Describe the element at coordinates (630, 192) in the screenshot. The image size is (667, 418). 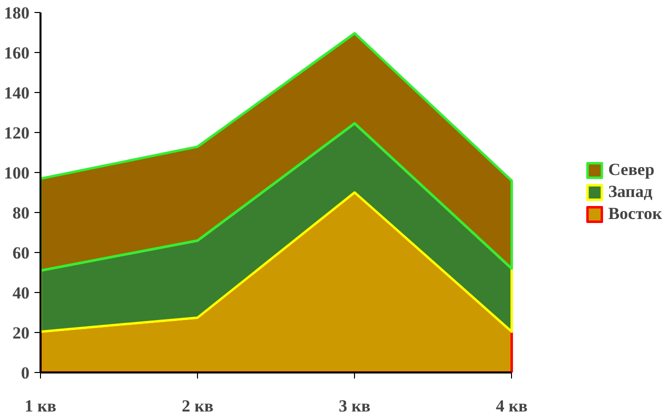
I see `legend-label: Запад` at that location.